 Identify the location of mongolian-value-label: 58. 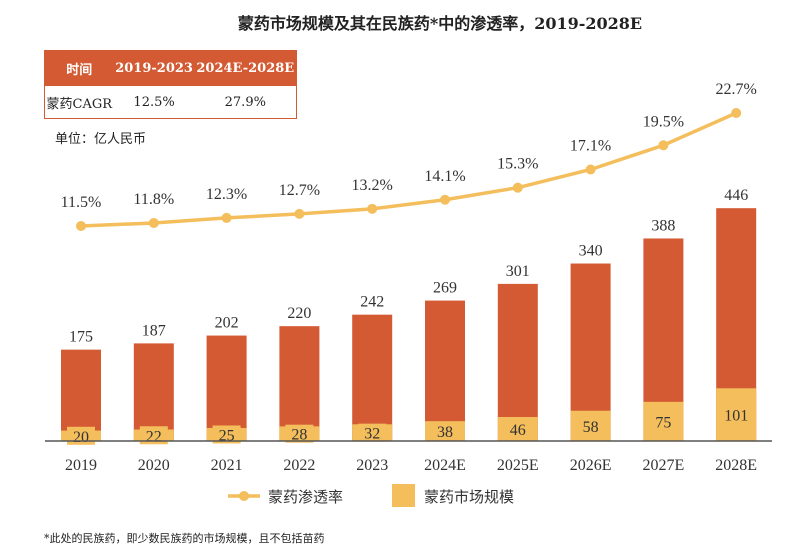
(591, 427).